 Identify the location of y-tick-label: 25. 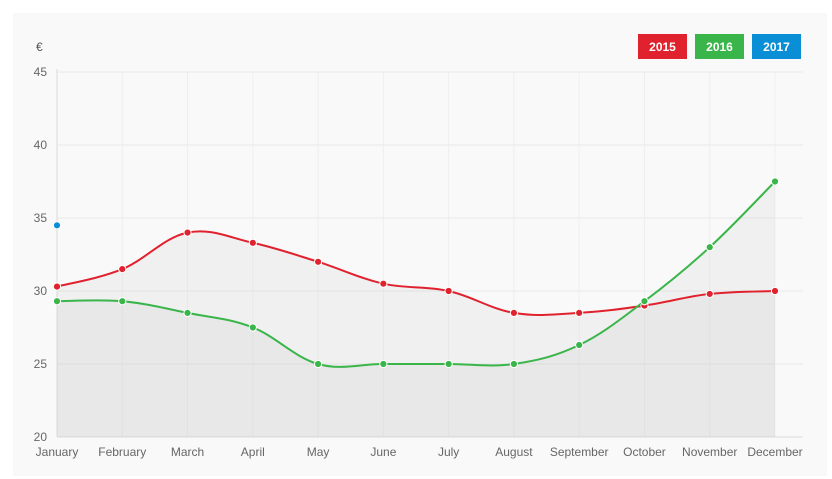
(41, 364).